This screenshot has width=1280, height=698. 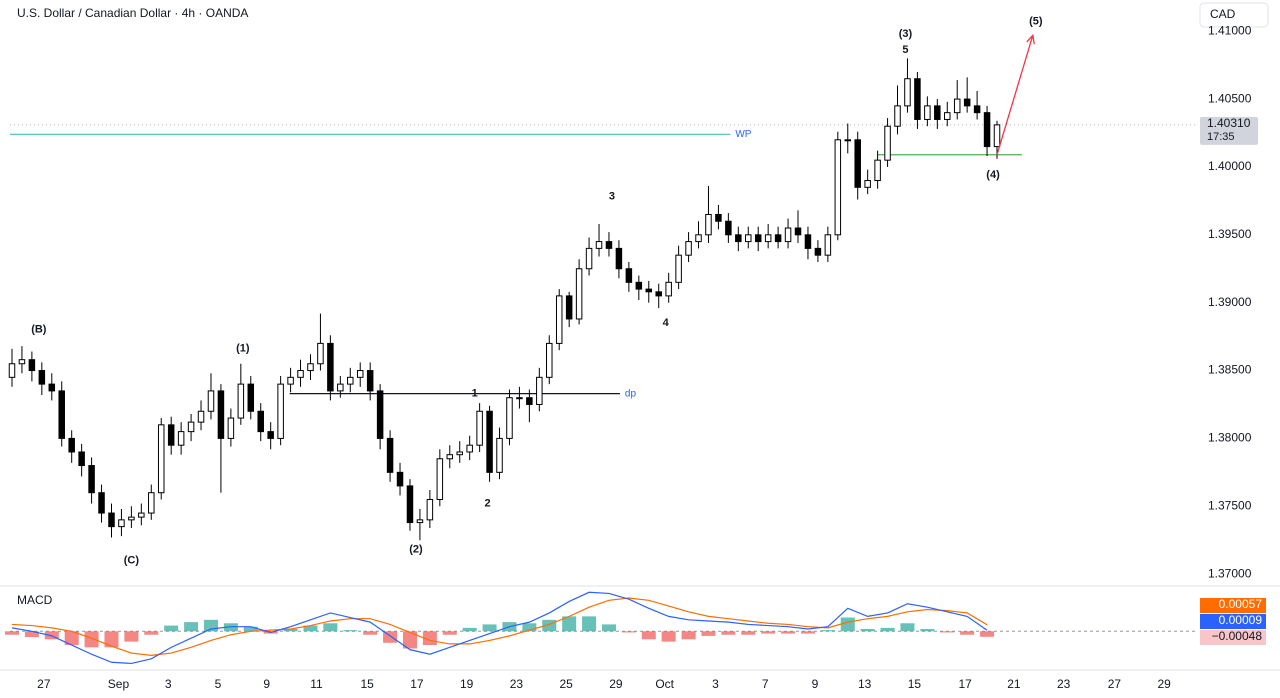 I want to click on y-tick-label: 1.39000, so click(x=1230, y=302).